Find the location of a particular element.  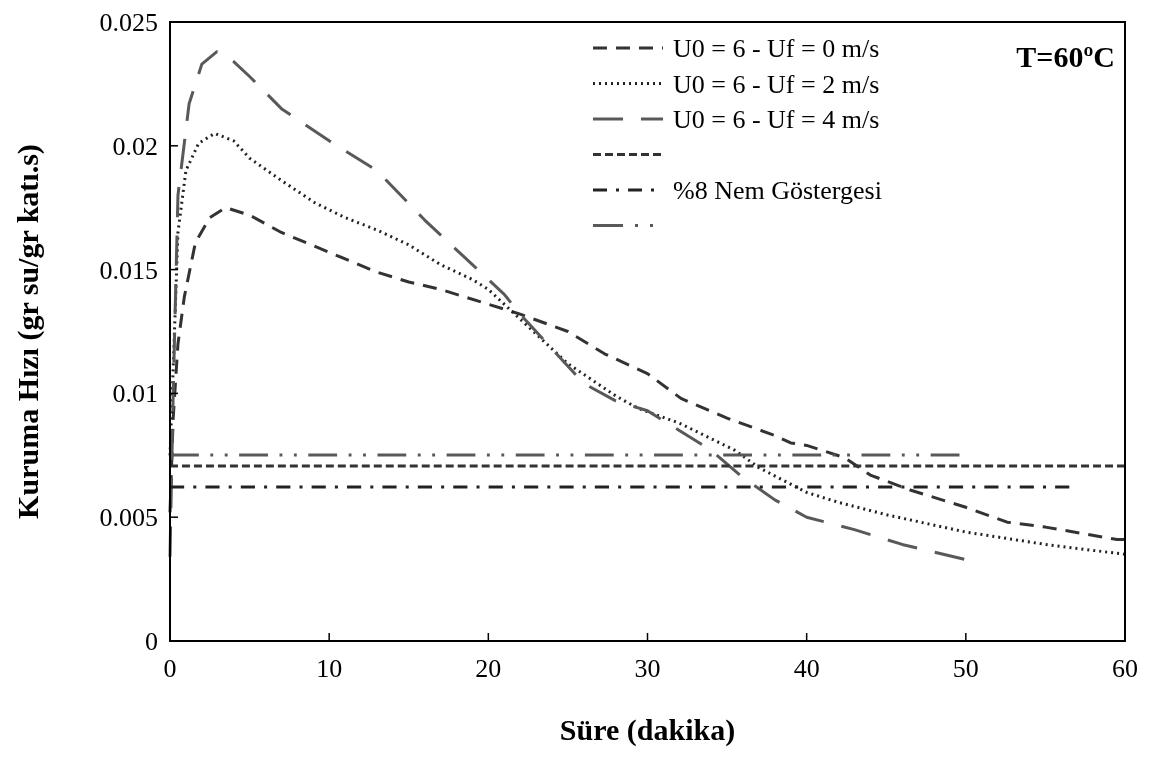

x-axis-title: Süre (dakika) is located at coordinates (647, 730).